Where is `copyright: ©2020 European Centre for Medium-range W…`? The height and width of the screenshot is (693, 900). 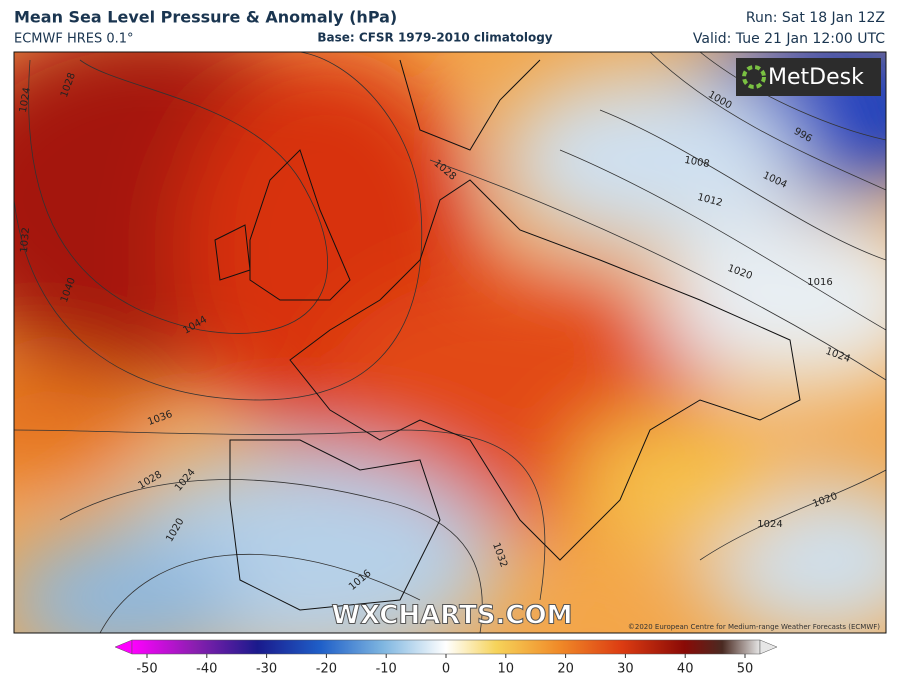 copyright: ©2020 European Centre for Medium-range W… is located at coordinates (754, 627).